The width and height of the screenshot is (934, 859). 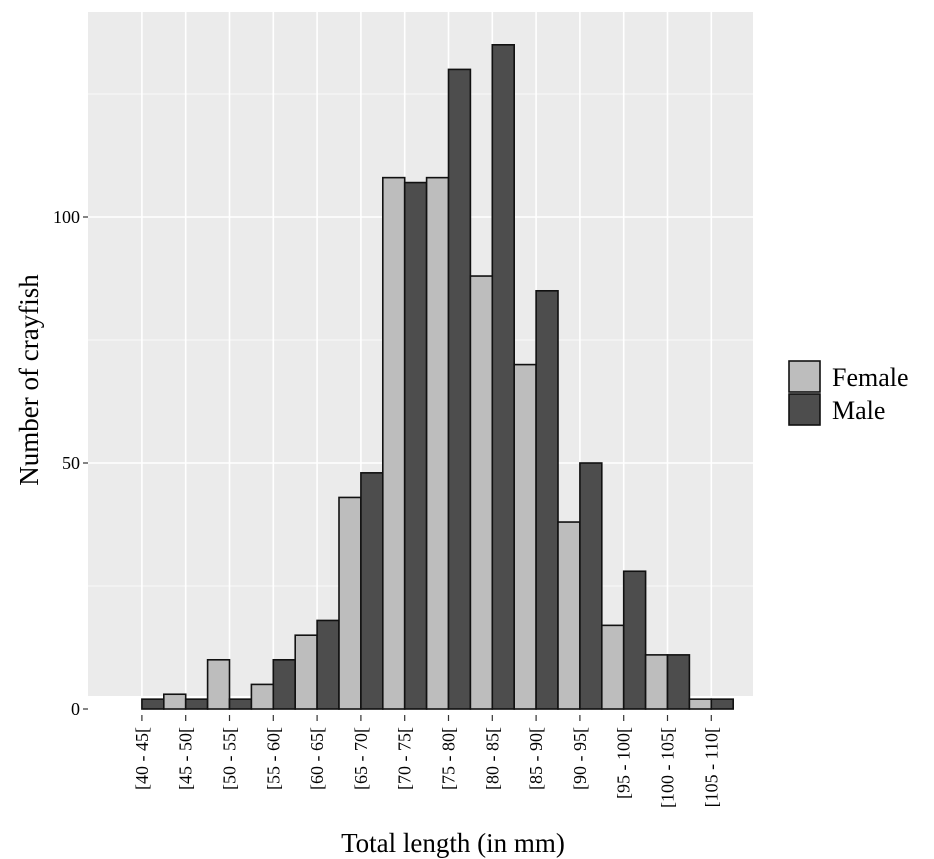 I want to click on x-tick-label: [105 - 110[, so click(x=711, y=767).